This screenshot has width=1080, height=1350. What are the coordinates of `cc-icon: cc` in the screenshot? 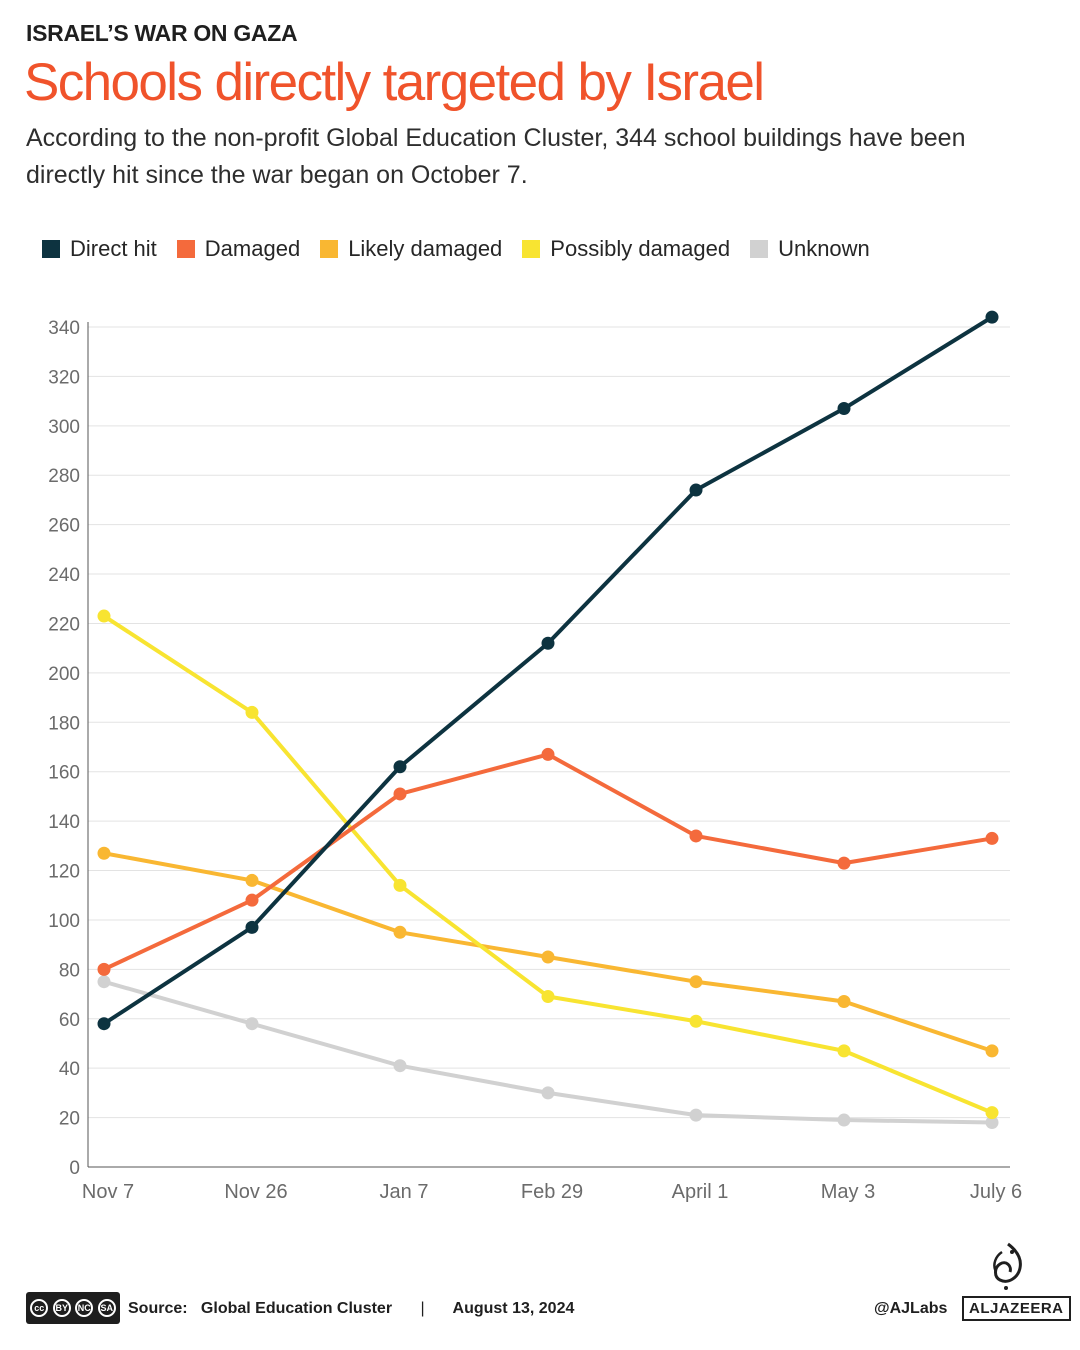 It's located at (39, 1308).